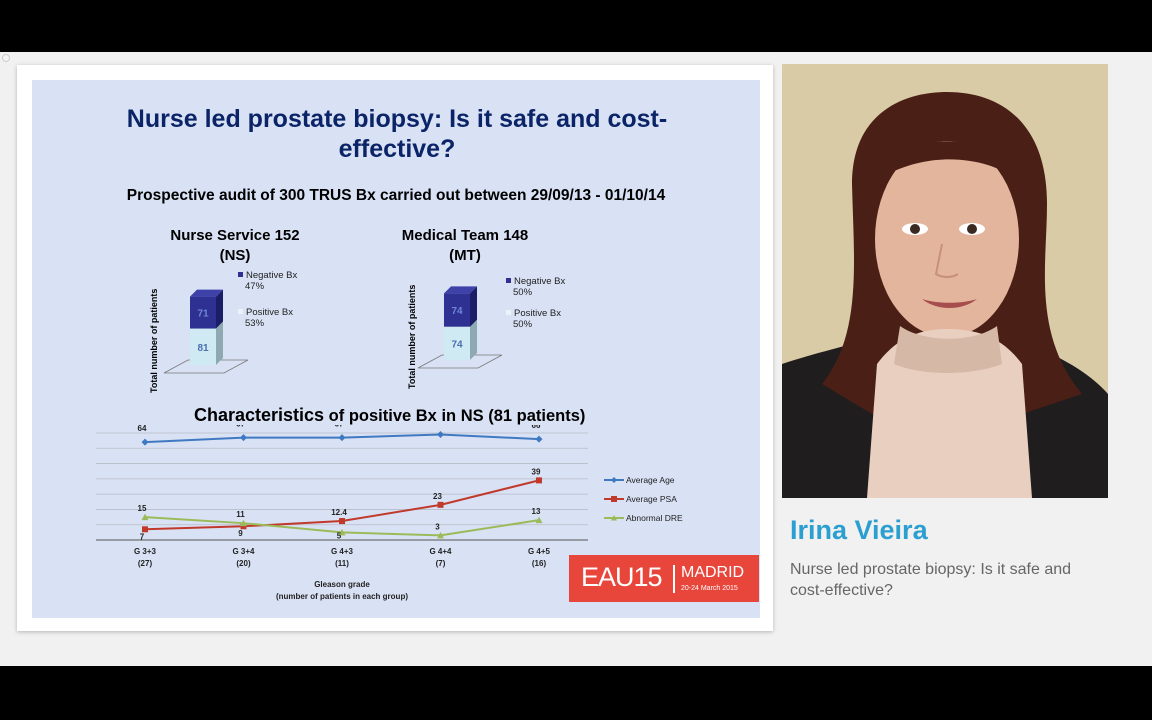 The height and width of the screenshot is (720, 1152). I want to click on ns-stacked-bar-chart: 81 71, so click(206, 331).